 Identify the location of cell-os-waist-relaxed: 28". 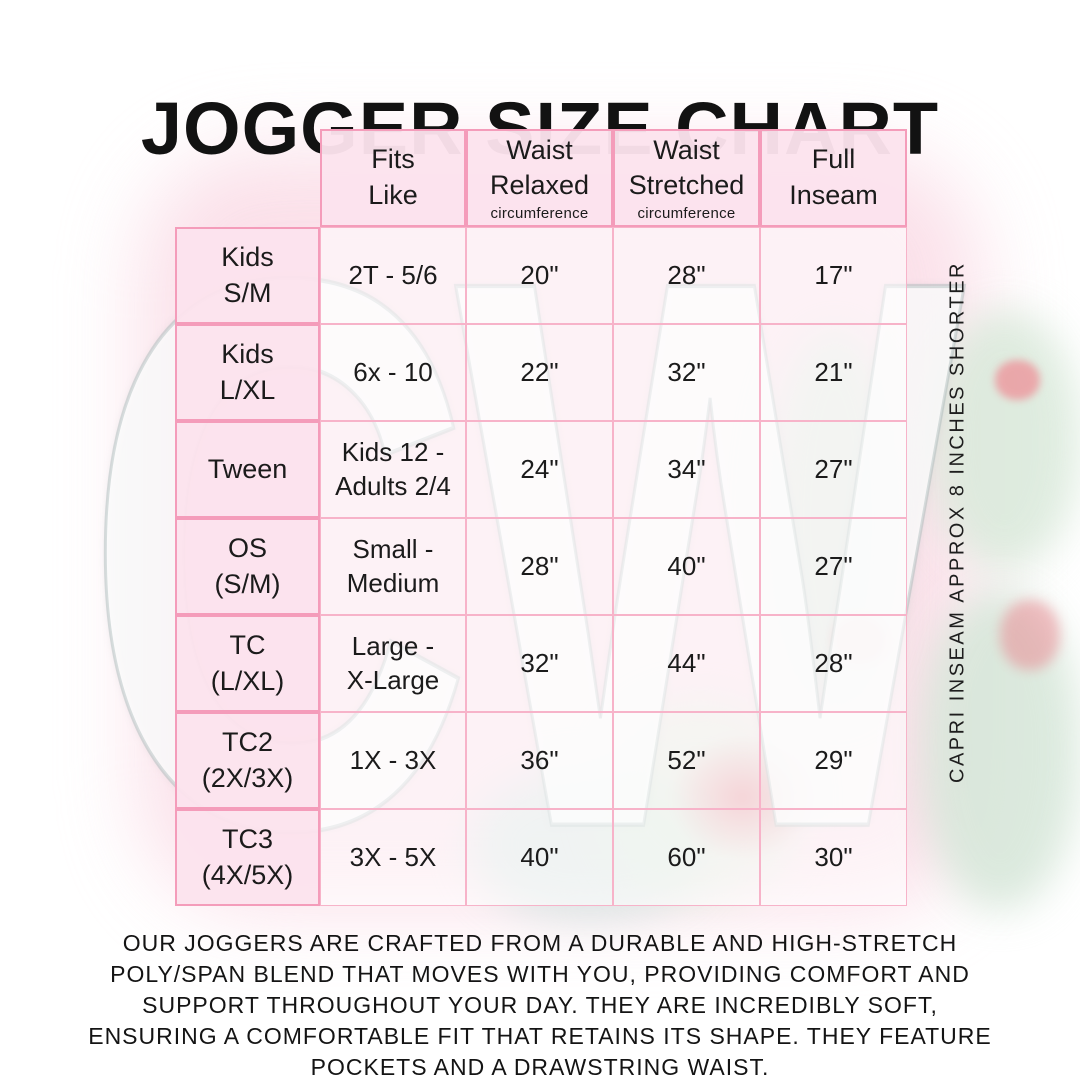
(539, 566).